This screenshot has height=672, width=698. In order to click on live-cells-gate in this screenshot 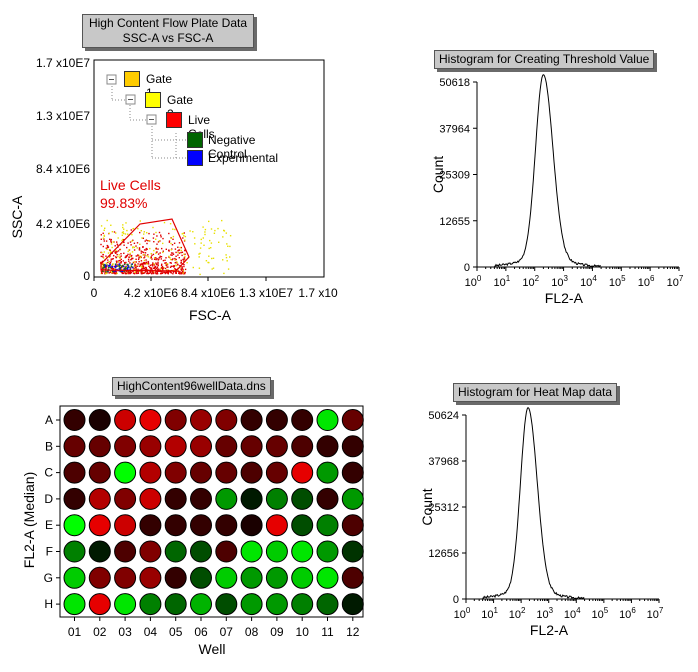, I will do `click(145, 245)`.